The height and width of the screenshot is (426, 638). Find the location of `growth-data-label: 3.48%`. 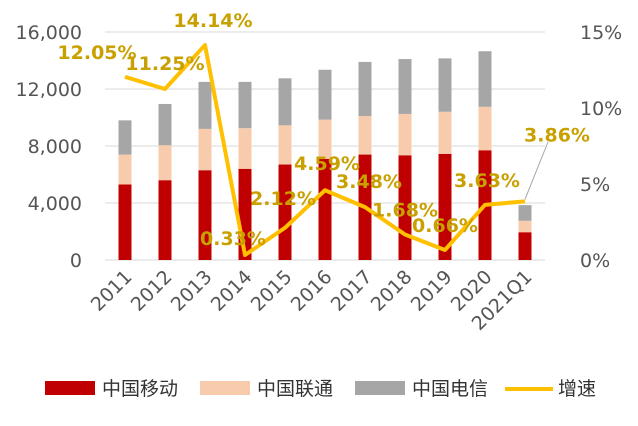

growth-data-label: 3.48% is located at coordinates (369, 182).